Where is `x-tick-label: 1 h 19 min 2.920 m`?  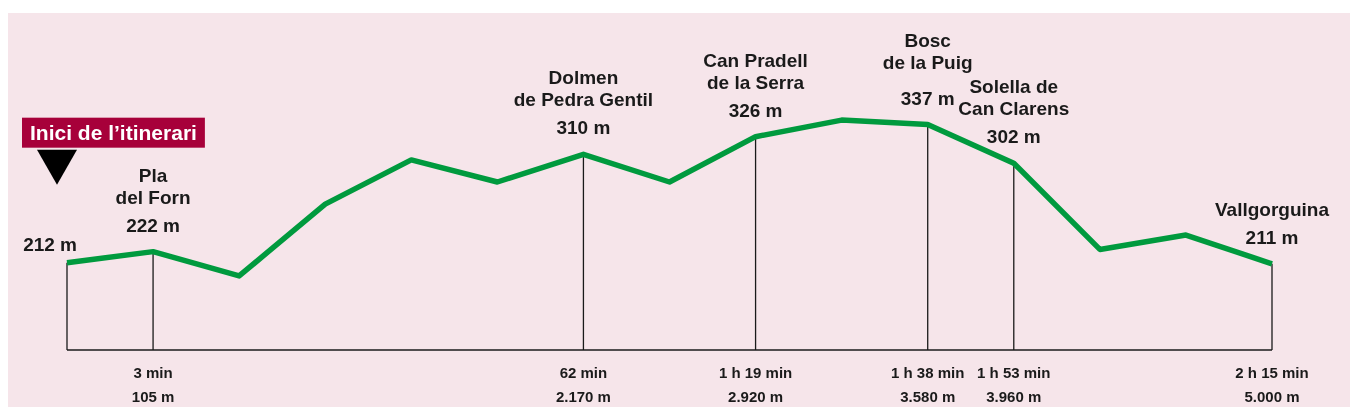 x-tick-label: 1 h 19 min 2.920 m is located at coordinates (755, 384).